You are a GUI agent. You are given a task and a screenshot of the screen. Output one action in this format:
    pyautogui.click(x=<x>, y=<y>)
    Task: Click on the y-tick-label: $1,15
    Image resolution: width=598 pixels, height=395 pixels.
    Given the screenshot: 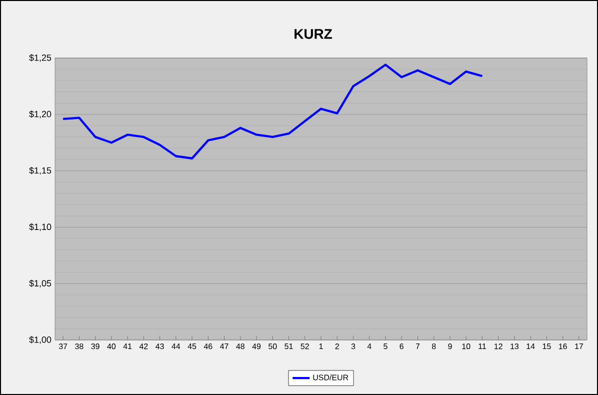 What is the action you would take?
    pyautogui.click(x=40, y=170)
    